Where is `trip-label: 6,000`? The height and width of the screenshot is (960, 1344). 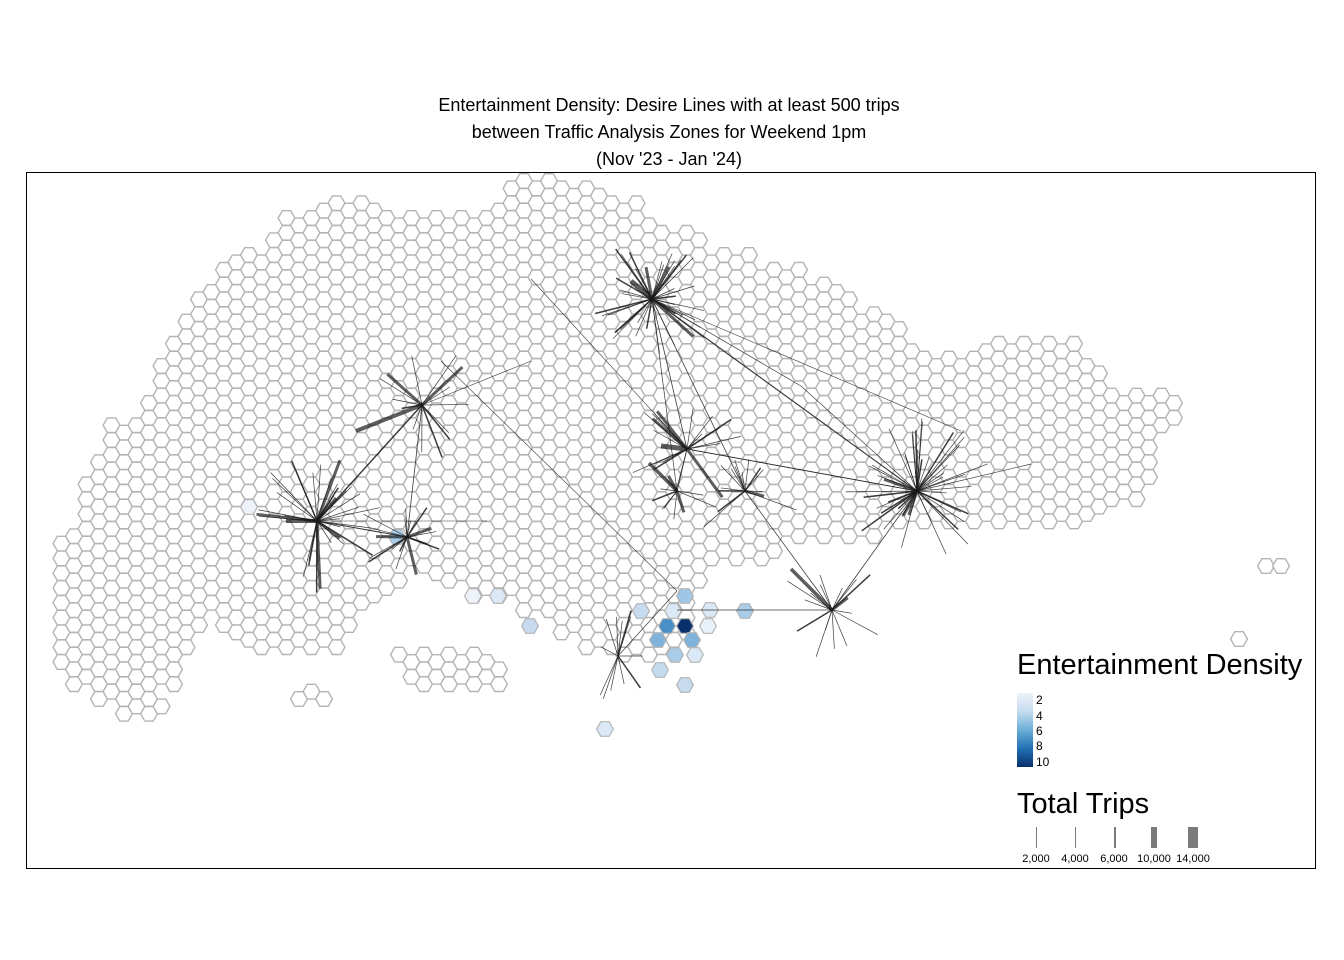
trip-label: 6,000 is located at coordinates (1114, 859).